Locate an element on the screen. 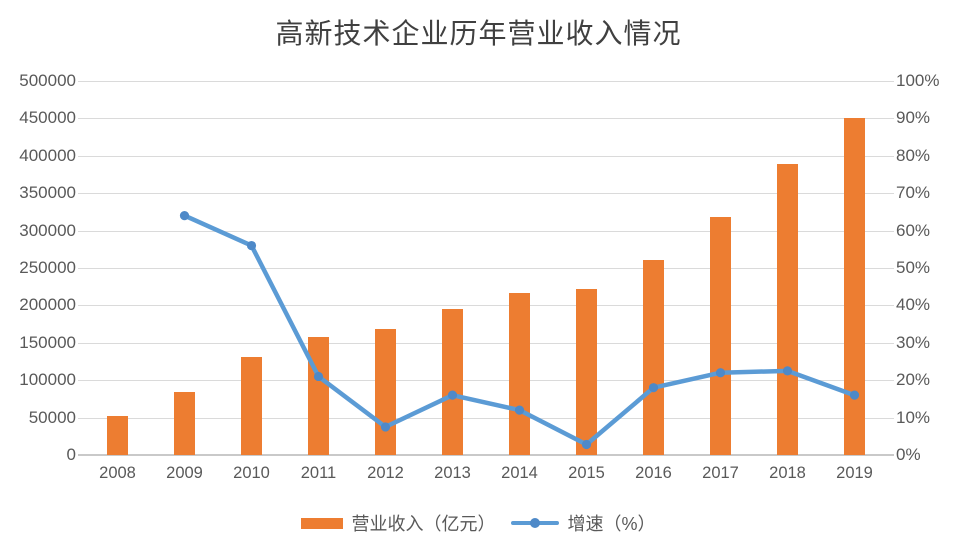 This screenshot has width=957, height=552. y-axis-left-tick-label: 200000 is located at coordinates (47, 305).